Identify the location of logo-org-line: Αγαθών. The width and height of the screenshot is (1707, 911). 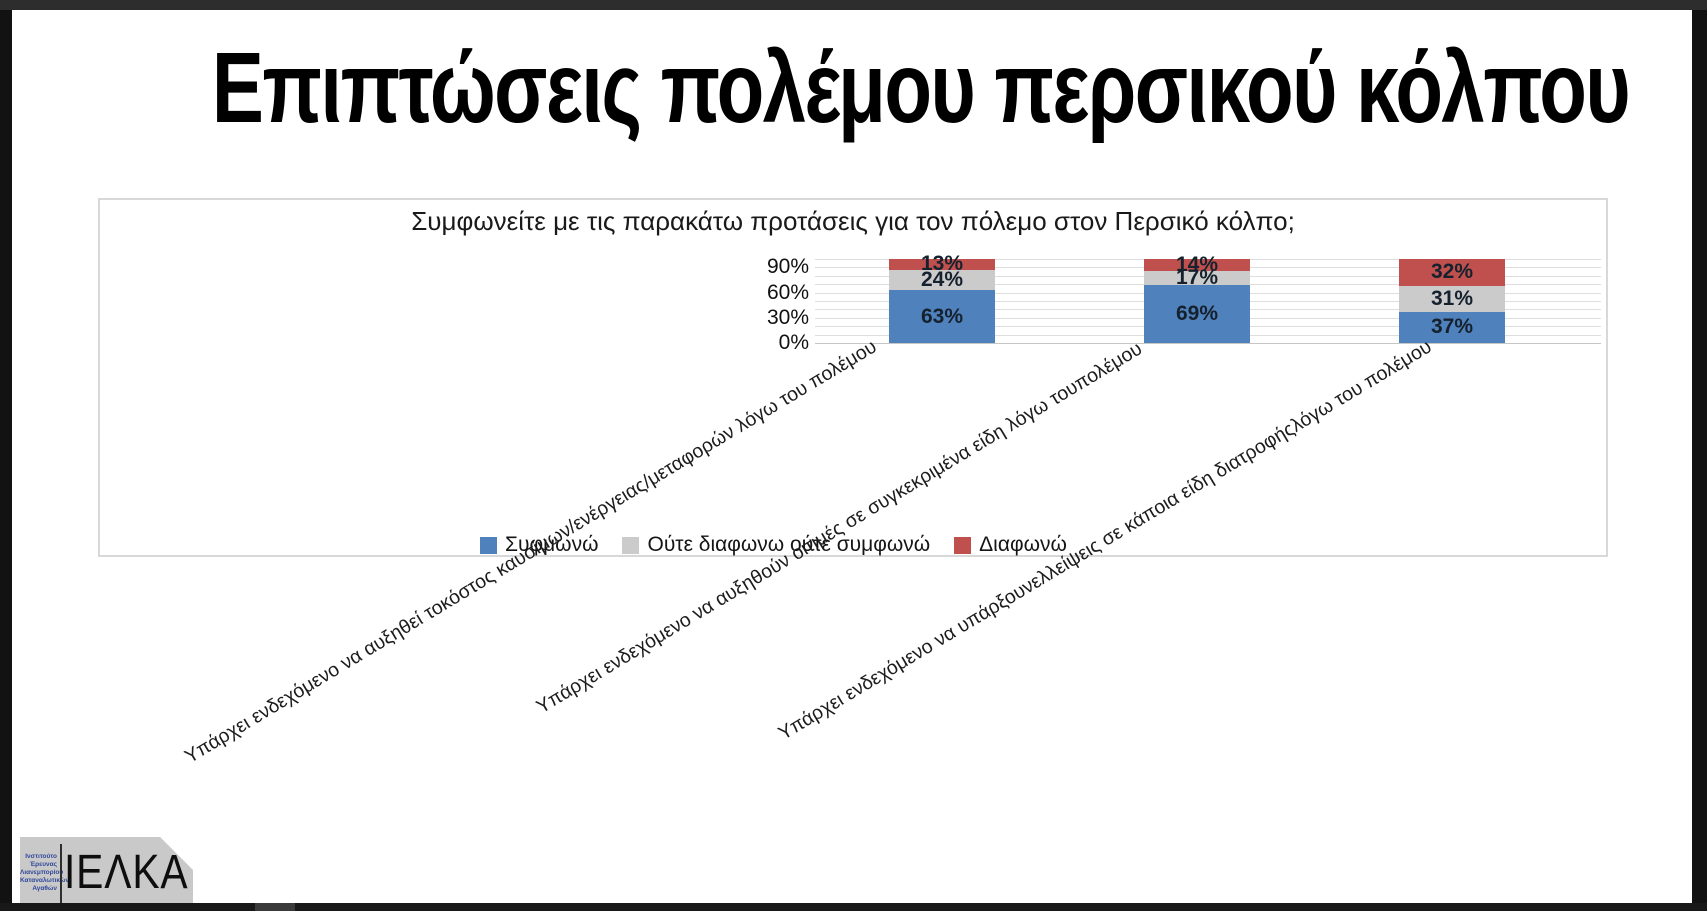
(44, 888).